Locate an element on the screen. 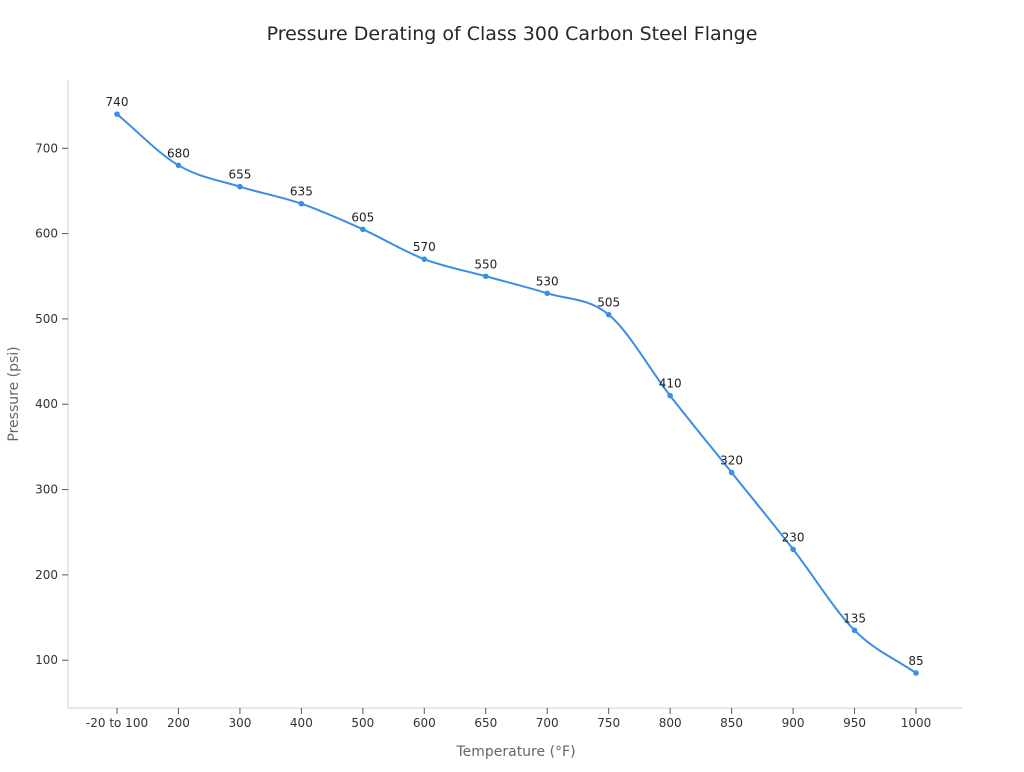 This screenshot has height=772, width=1024. x-tick-label: 300 is located at coordinates (239, 723).